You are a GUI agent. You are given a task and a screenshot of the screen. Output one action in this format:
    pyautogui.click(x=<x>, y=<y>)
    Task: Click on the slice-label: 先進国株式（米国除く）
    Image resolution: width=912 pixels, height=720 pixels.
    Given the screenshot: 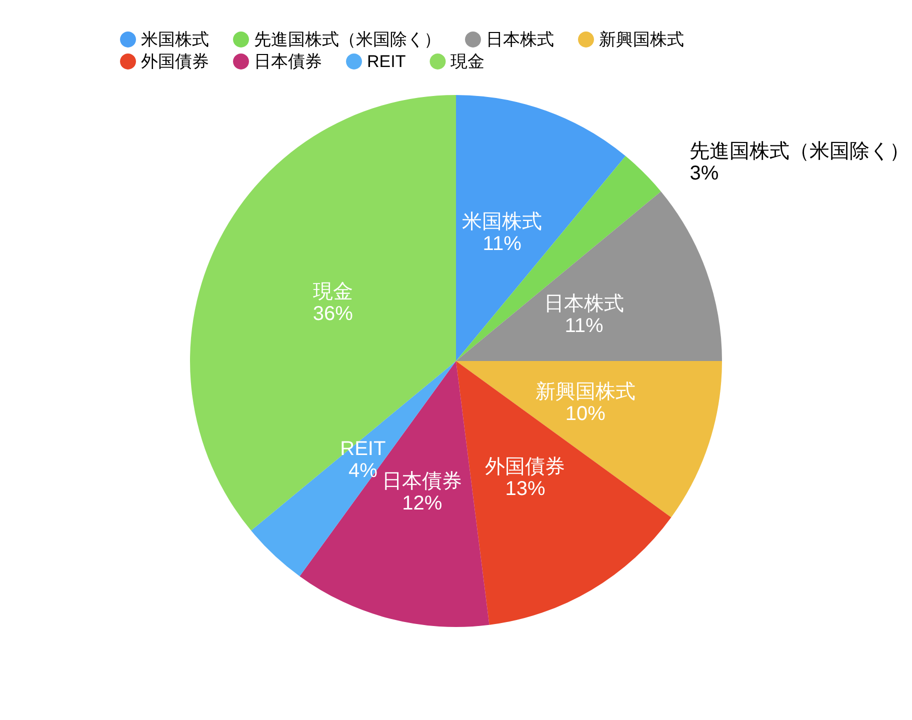 What is the action you would take?
    pyautogui.click(x=800, y=151)
    